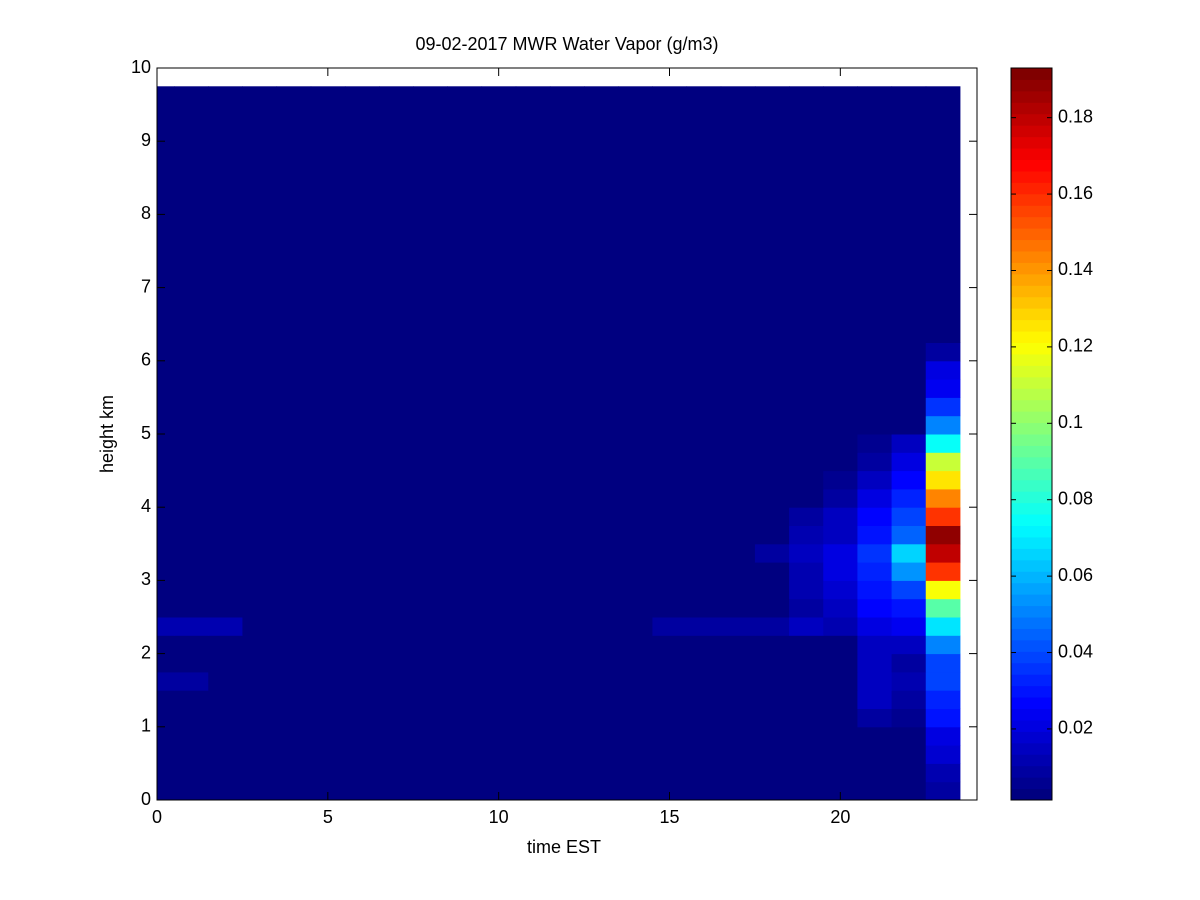 The image size is (1200, 900). Describe the element at coordinates (1070, 422) in the screenshot. I see `colorbar-tick-label: 0.1` at that location.